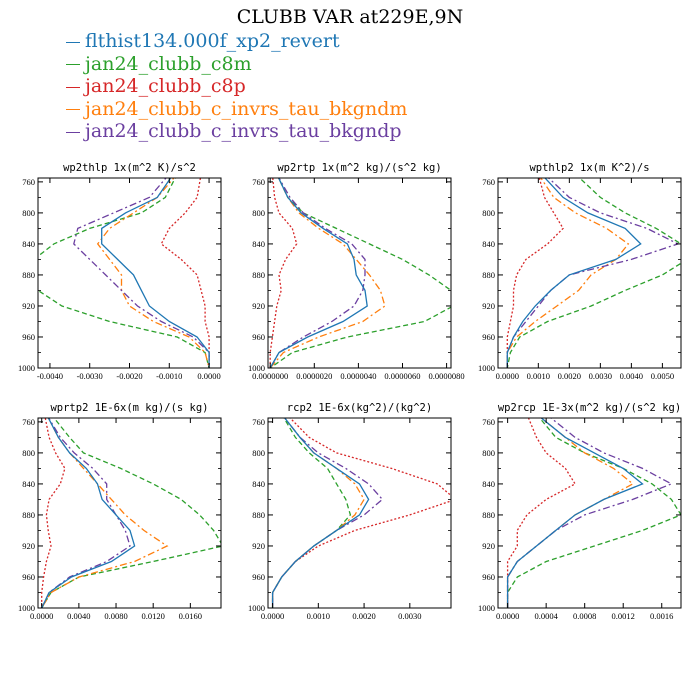  I want to click on x-tick-label: 0.0008, so click(584, 616).